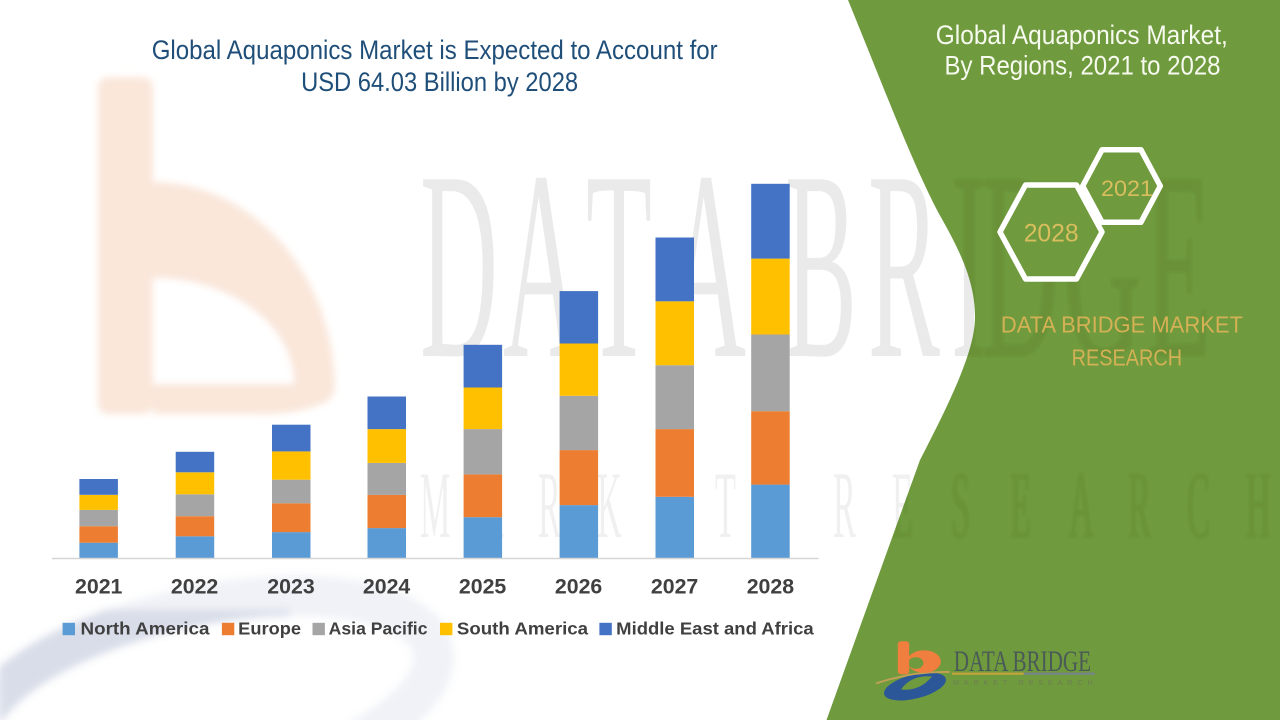  What do you see at coordinates (483, 587) in the screenshot?
I see `svg-text: 2025` at bounding box center [483, 587].